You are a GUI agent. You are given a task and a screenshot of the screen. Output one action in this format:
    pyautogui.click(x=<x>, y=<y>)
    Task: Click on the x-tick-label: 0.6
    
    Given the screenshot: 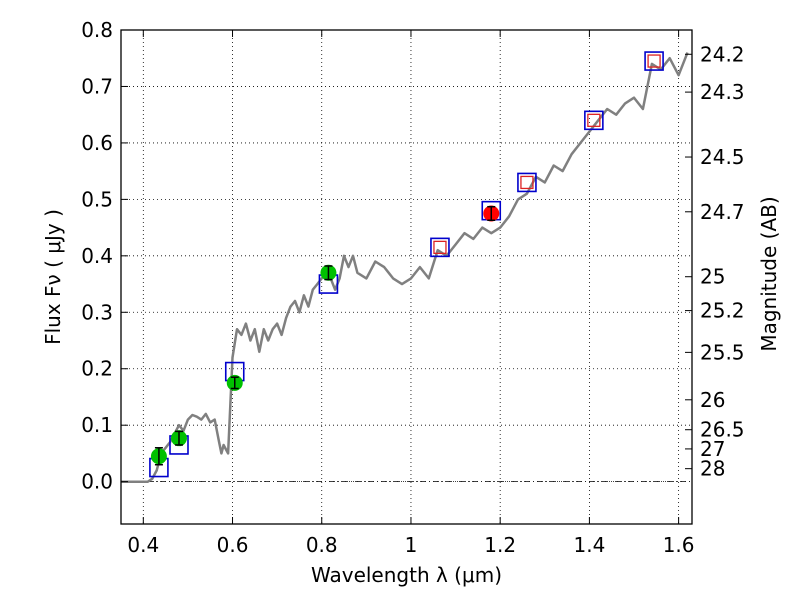 What is the action you would take?
    pyautogui.click(x=233, y=545)
    